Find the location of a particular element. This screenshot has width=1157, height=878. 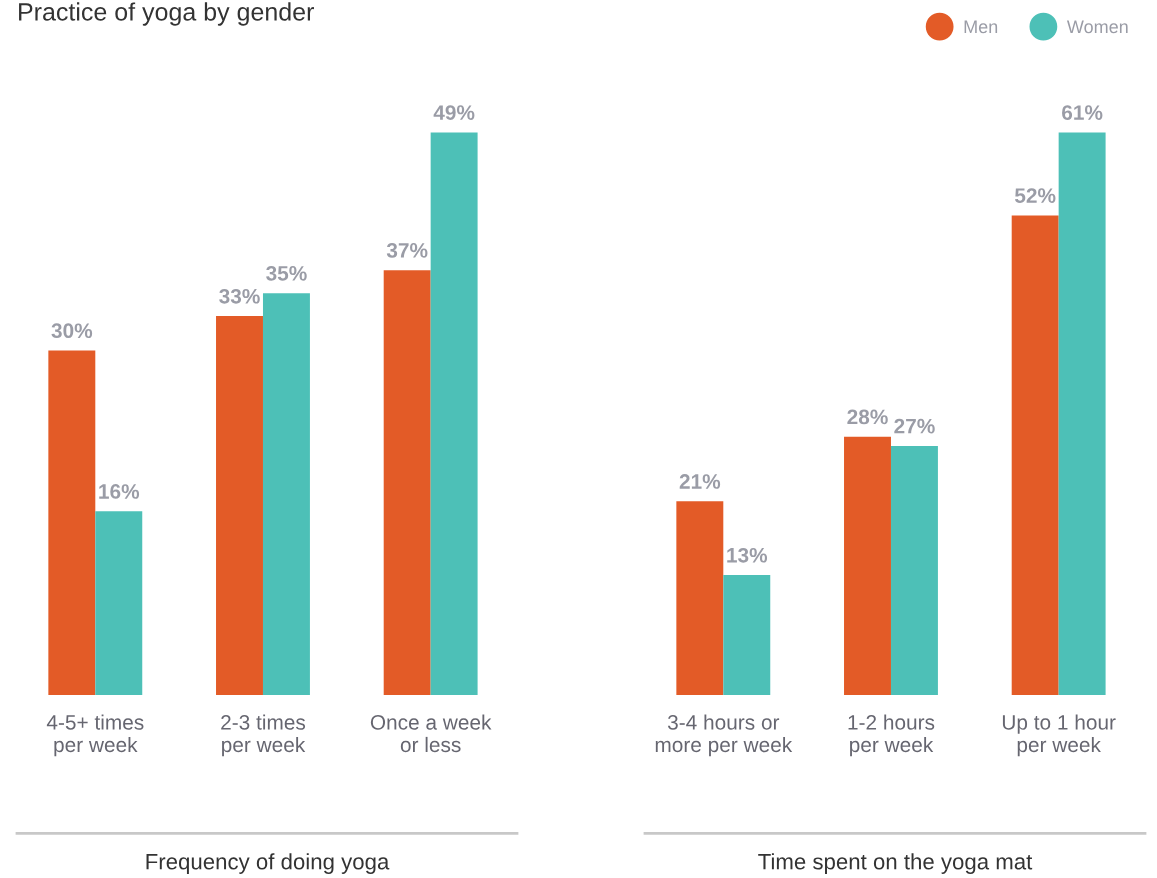

data-label: 13% is located at coordinates (747, 555).